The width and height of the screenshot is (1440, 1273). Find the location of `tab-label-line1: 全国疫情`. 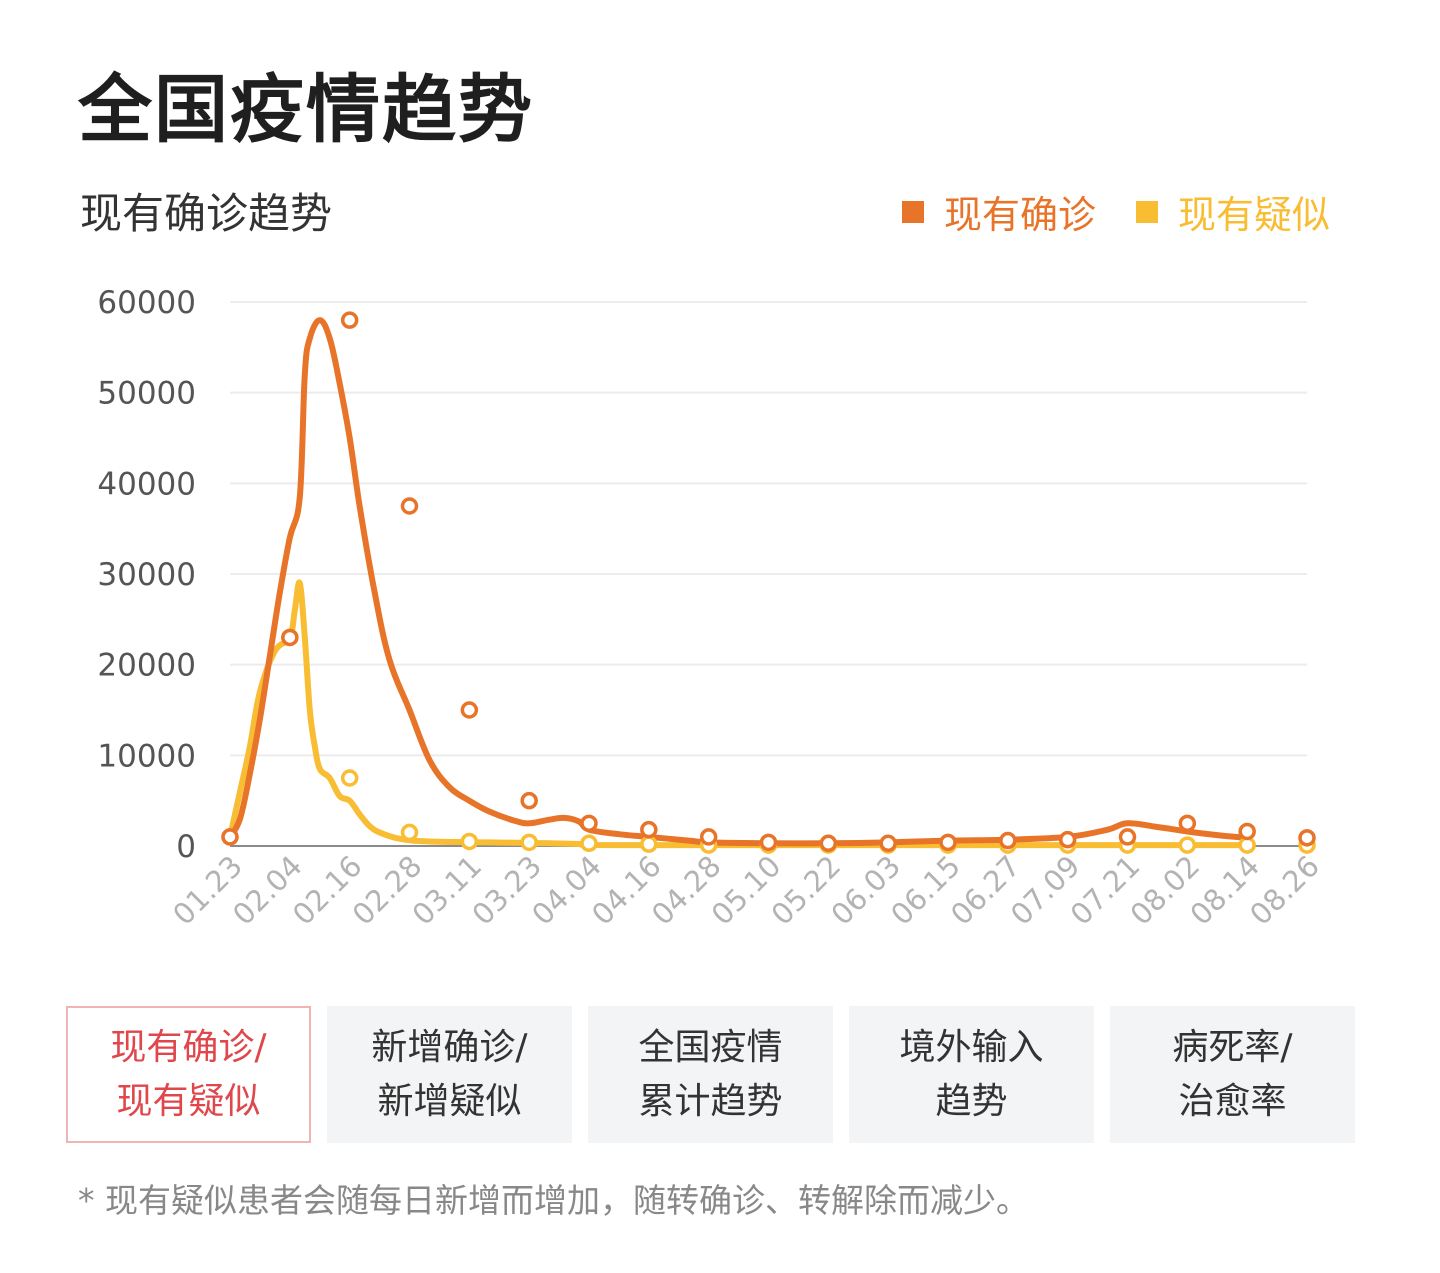

tab-label-line1: 全国疫情 is located at coordinates (710, 1047).